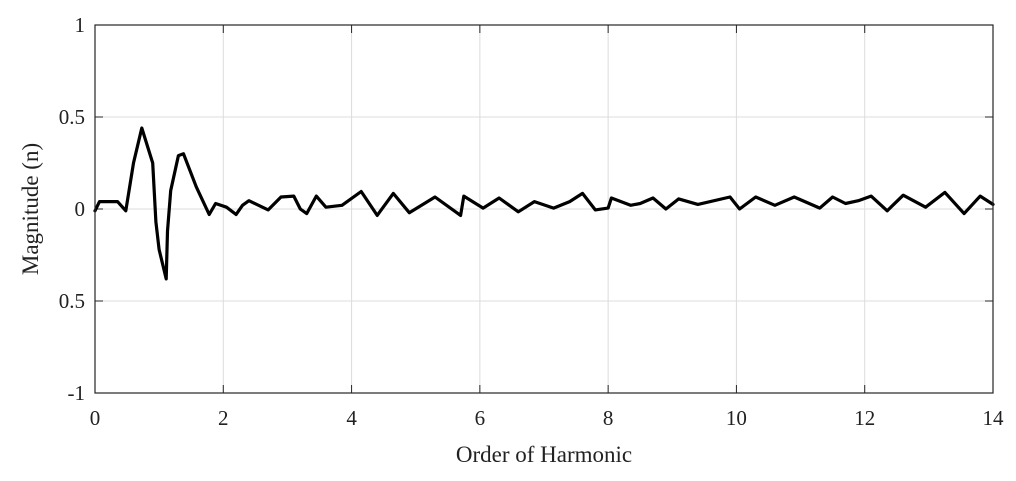 This screenshot has height=481, width=1016. Describe the element at coordinates (544, 454) in the screenshot. I see `x-axis-title: Order of Harmonic` at that location.